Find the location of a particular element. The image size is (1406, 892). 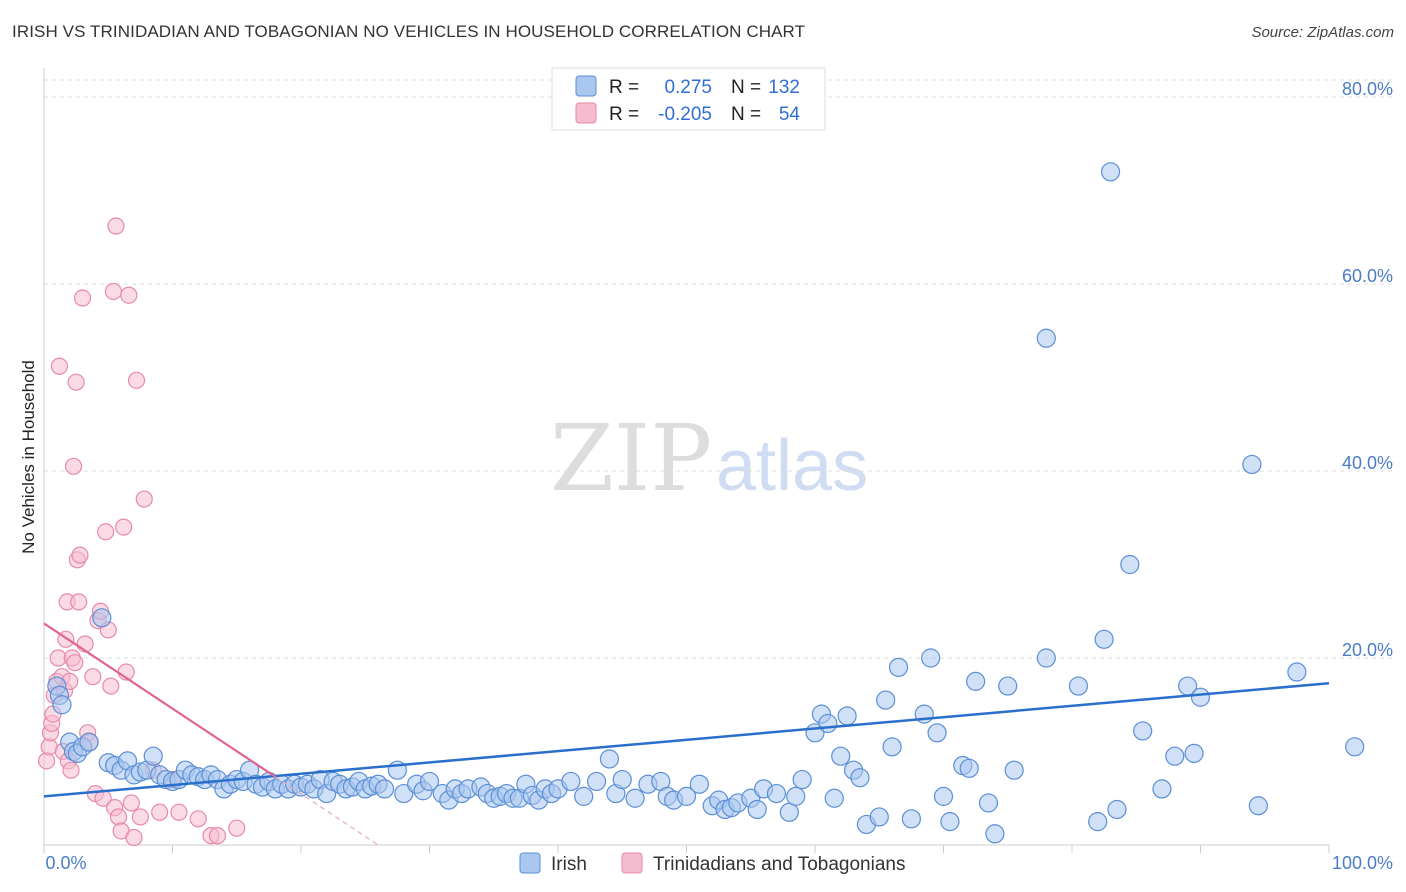

x-tick-label-max: 100.0% is located at coordinates (1362, 863).